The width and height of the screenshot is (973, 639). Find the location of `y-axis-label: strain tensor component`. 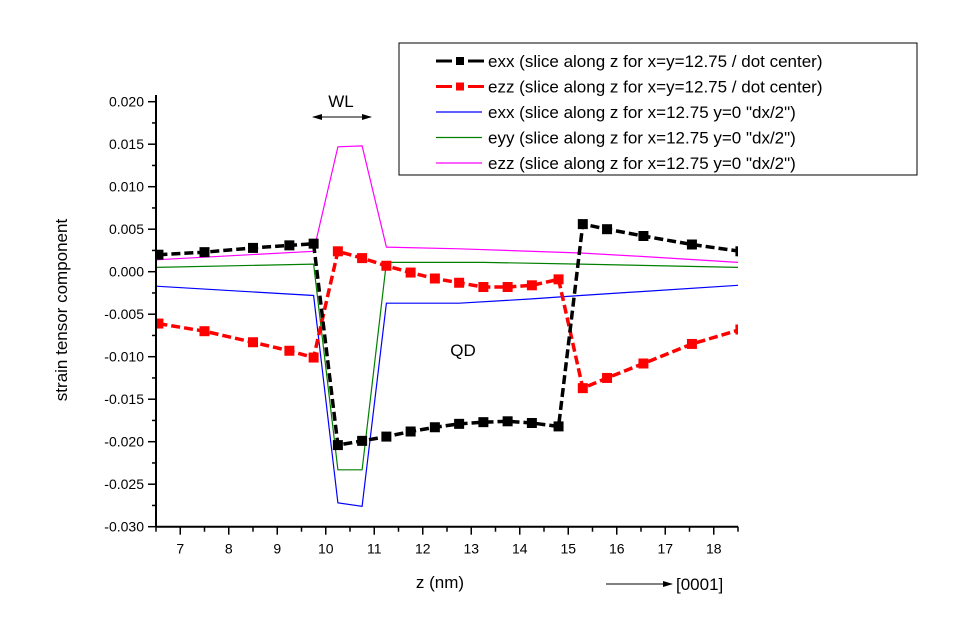

y-axis-label: strain tensor component is located at coordinates (61, 310).